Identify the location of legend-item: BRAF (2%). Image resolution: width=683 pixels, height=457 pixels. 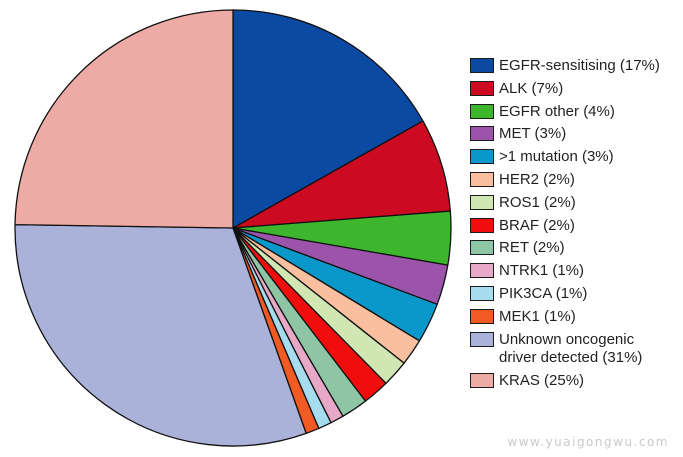
(575, 228).